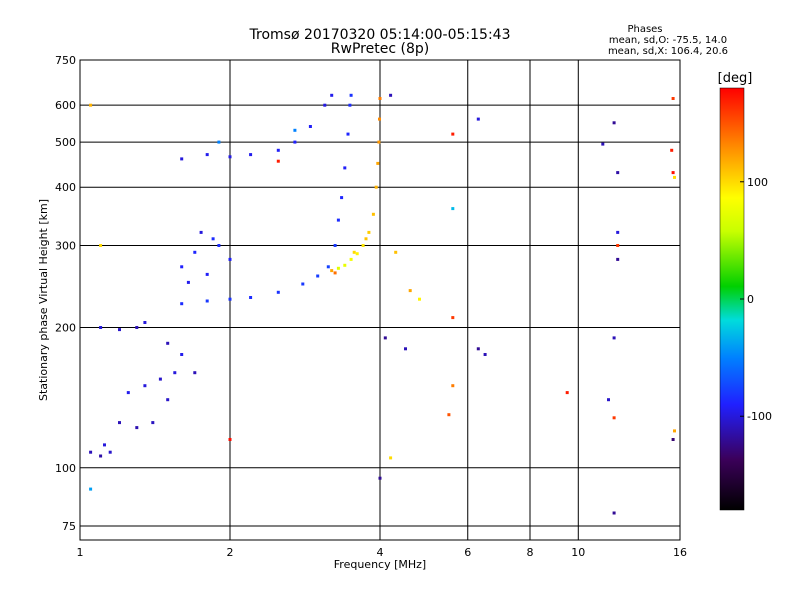 The width and height of the screenshot is (800, 600). I want to click on y-tick-label: 100, so click(65, 468).